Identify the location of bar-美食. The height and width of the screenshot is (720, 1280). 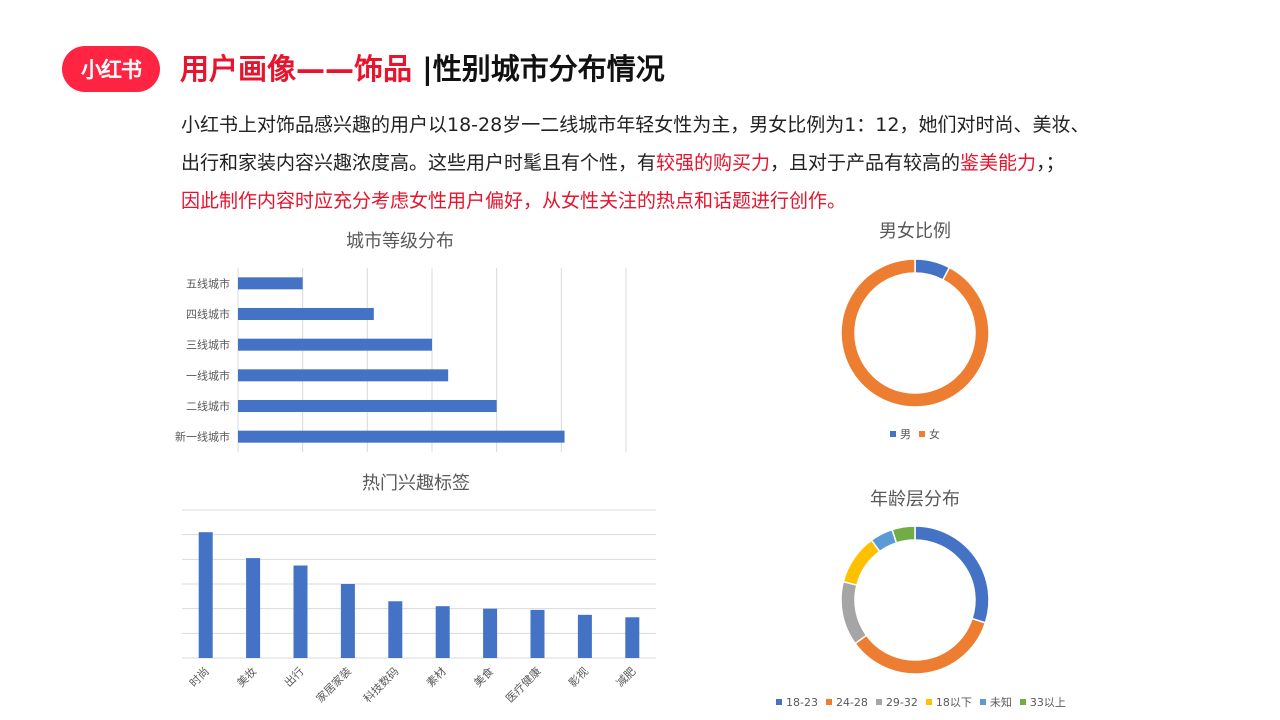
(490, 633).